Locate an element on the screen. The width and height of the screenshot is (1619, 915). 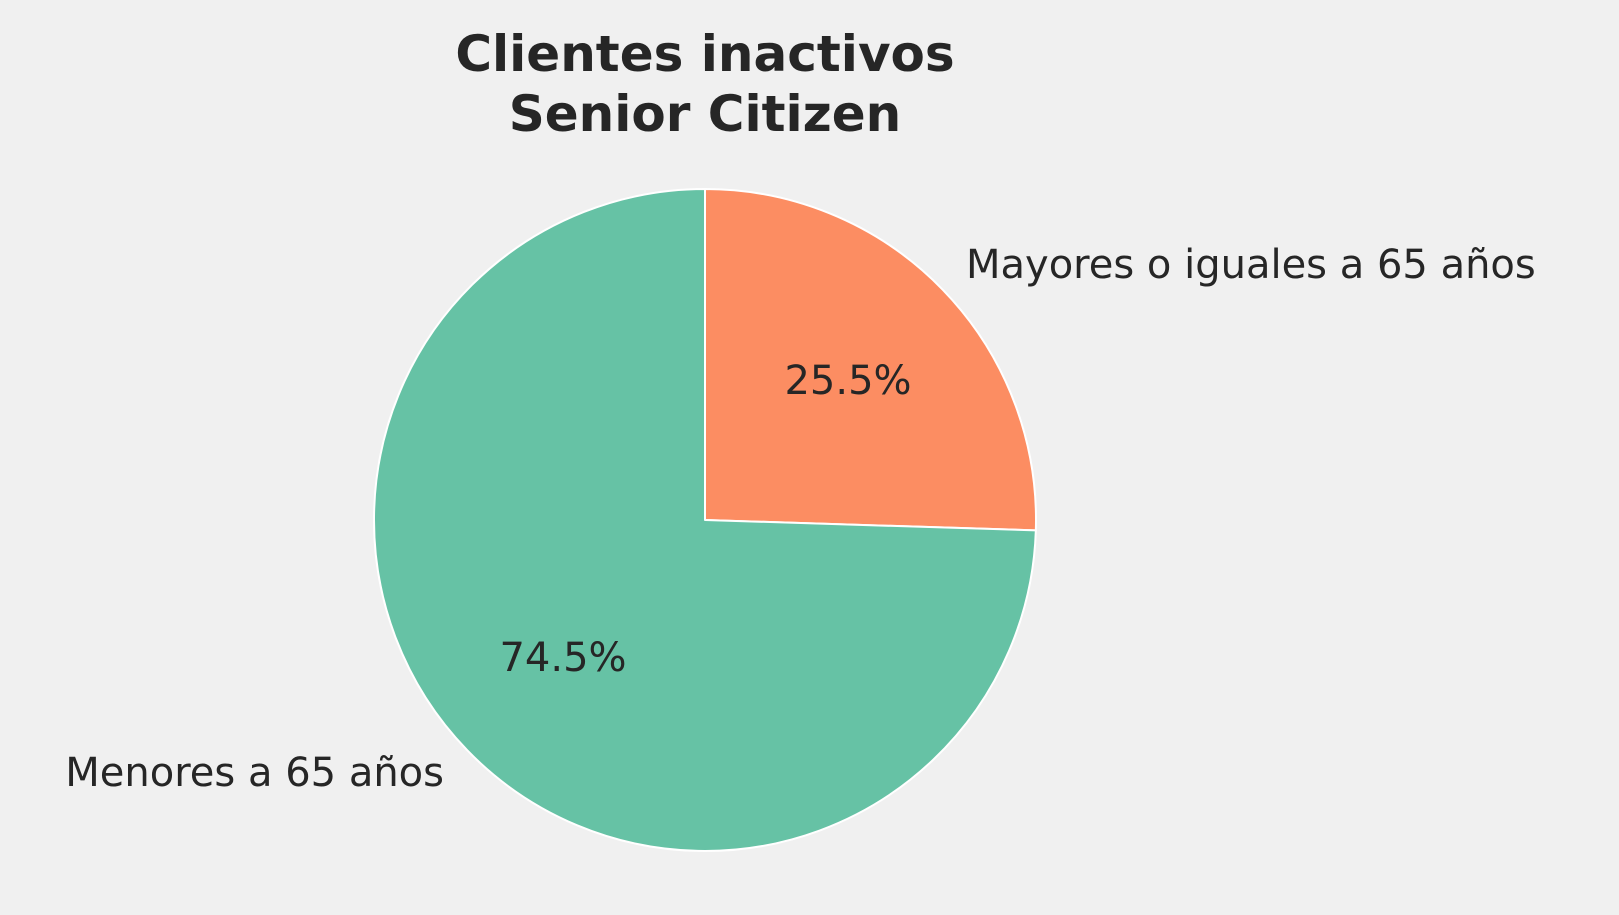
pct-label-menores: 74.5% is located at coordinates (562, 658).